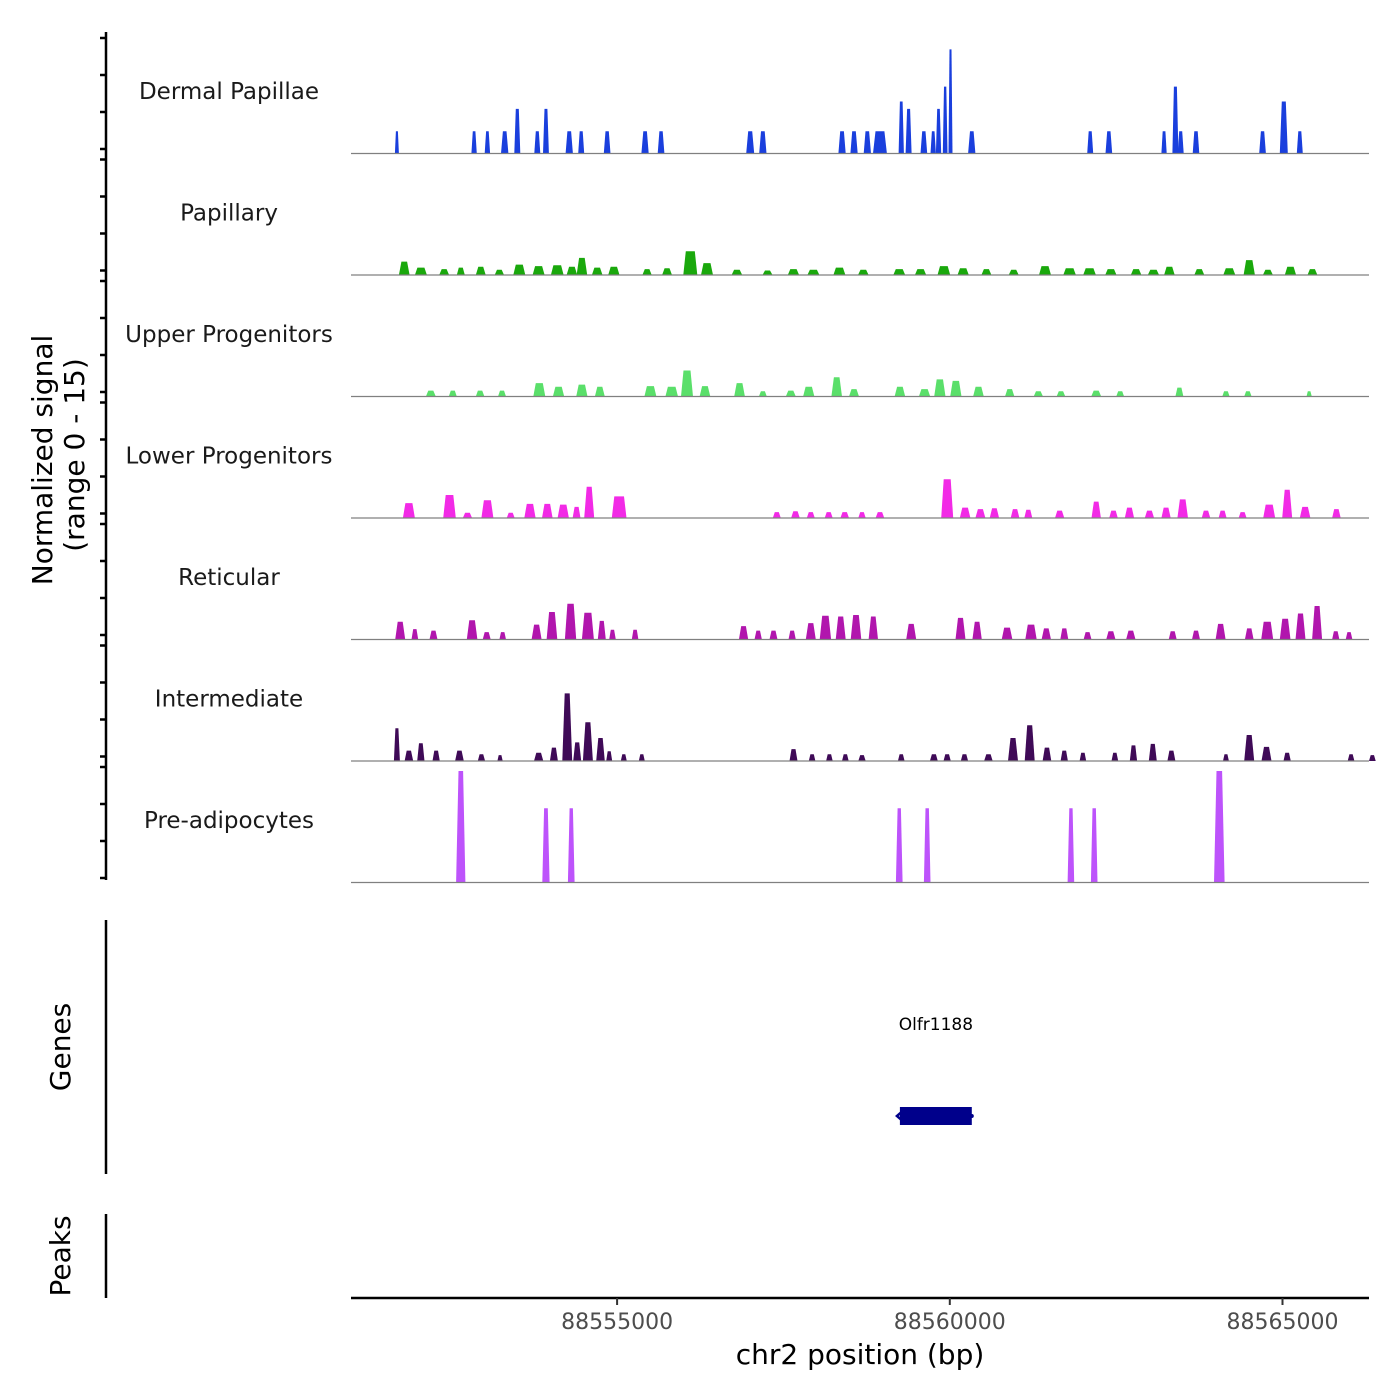  What do you see at coordinates (765, 724) in the screenshot?
I see `track: Intermediate` at bounding box center [765, 724].